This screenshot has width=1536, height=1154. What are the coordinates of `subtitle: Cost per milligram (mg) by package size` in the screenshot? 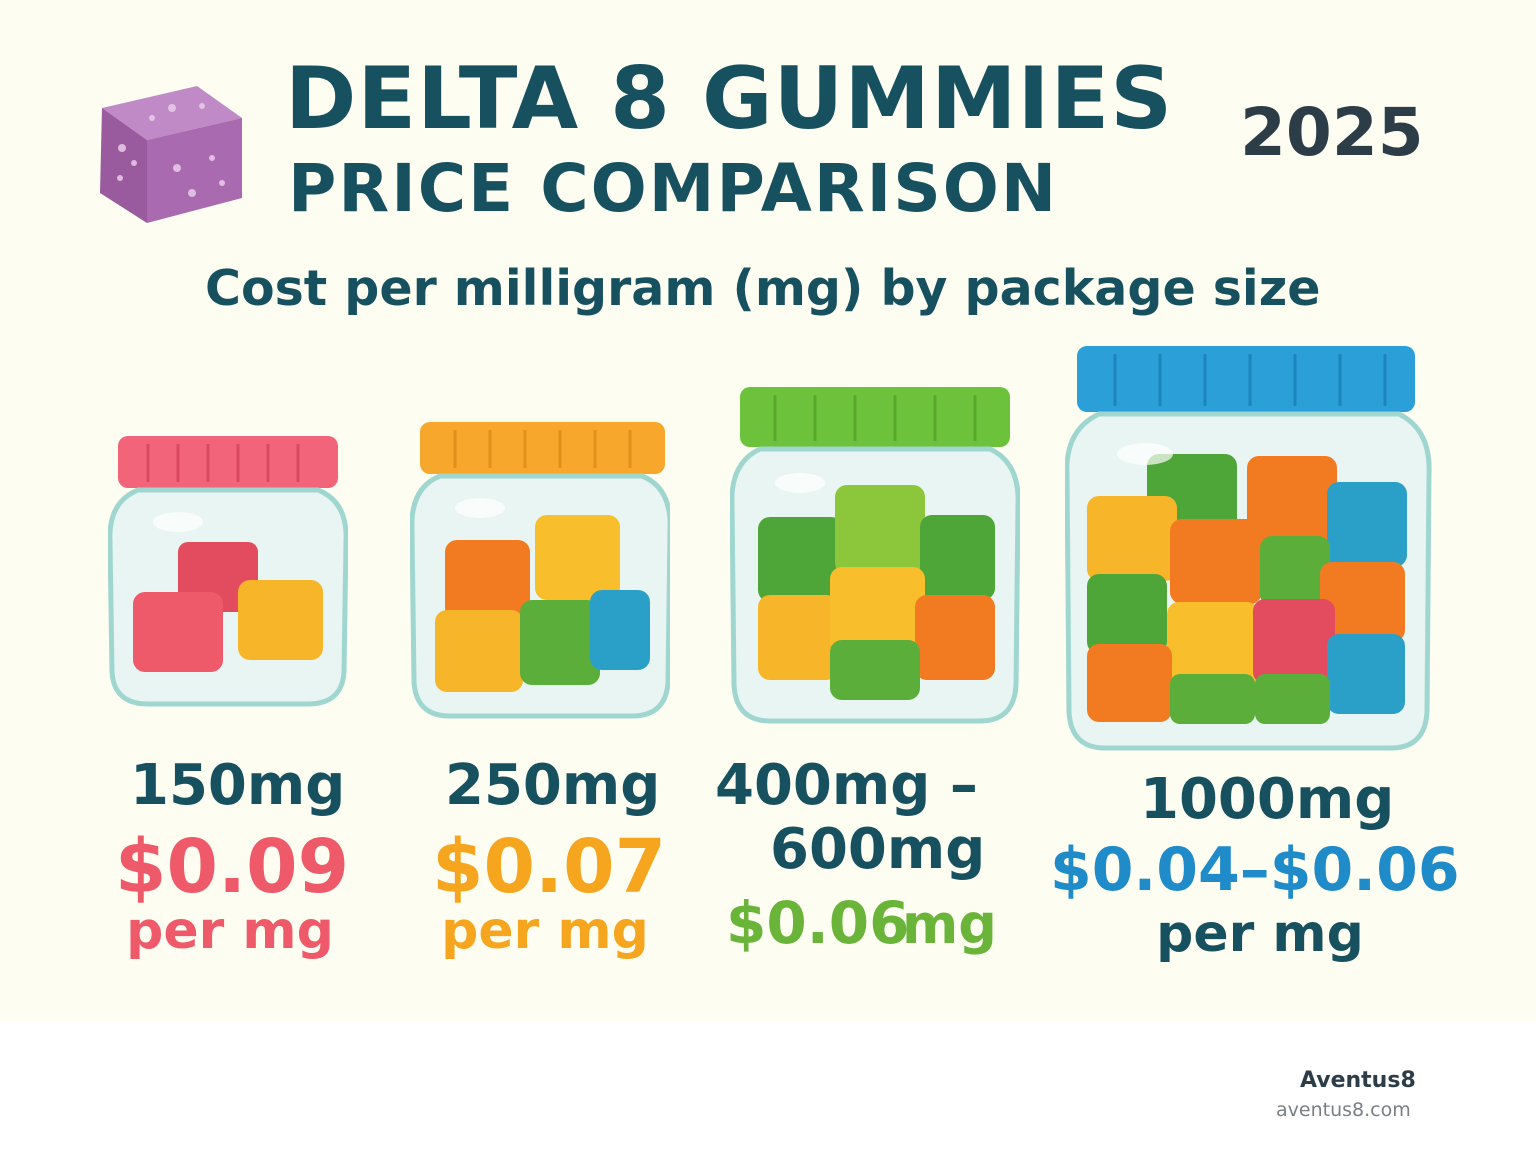 It's located at (763, 288).